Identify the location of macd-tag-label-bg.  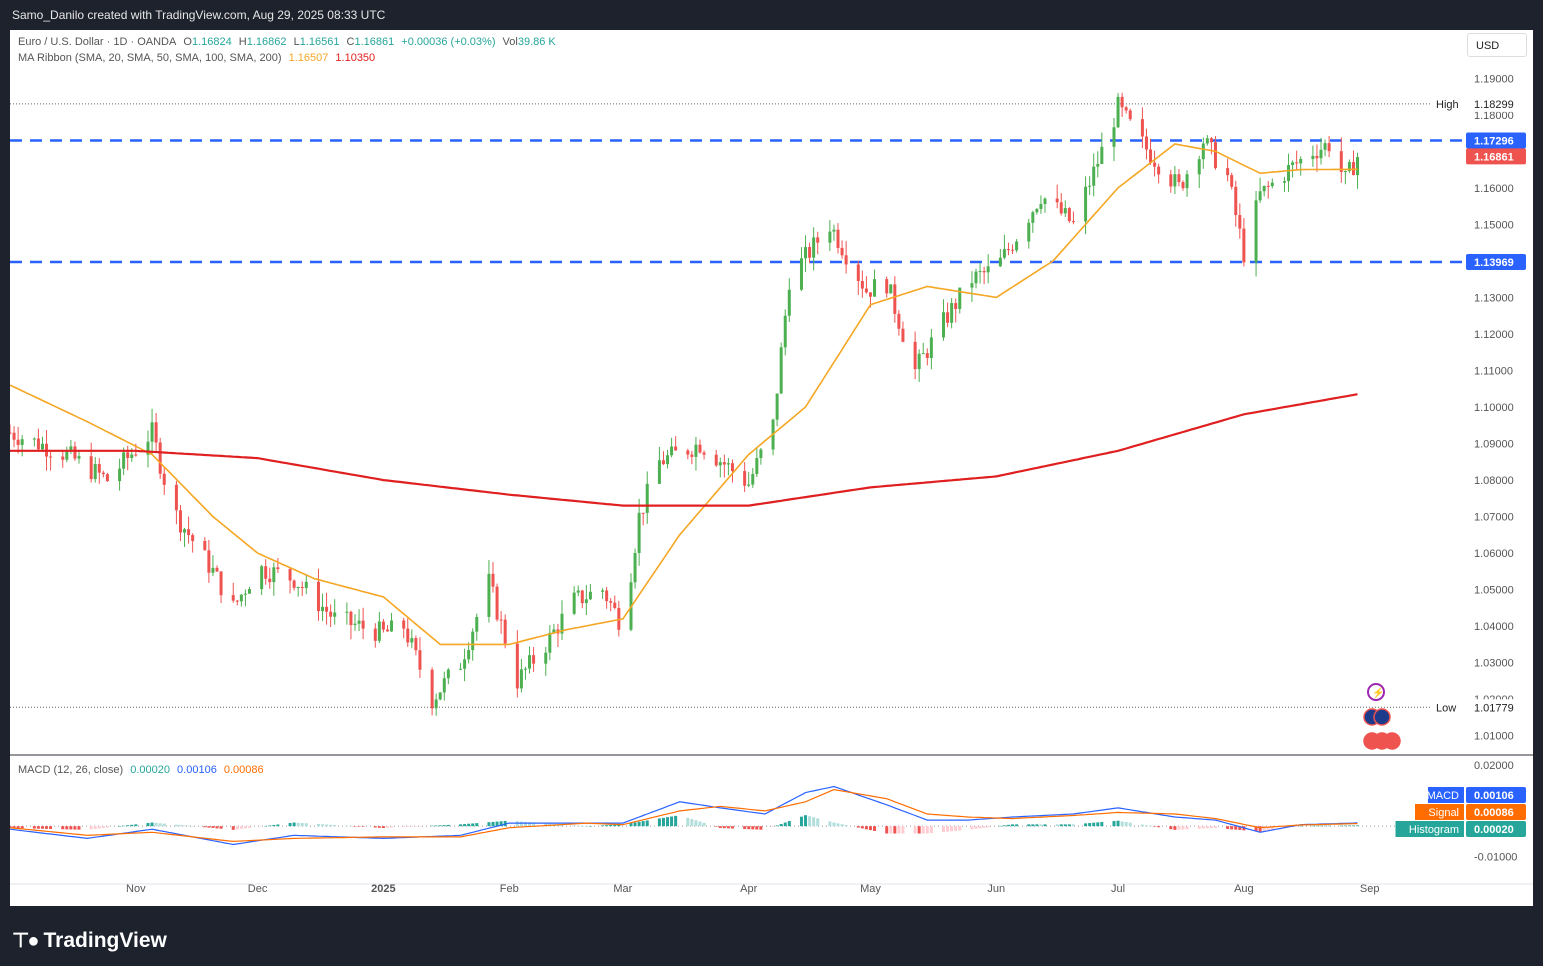
(1439, 812).